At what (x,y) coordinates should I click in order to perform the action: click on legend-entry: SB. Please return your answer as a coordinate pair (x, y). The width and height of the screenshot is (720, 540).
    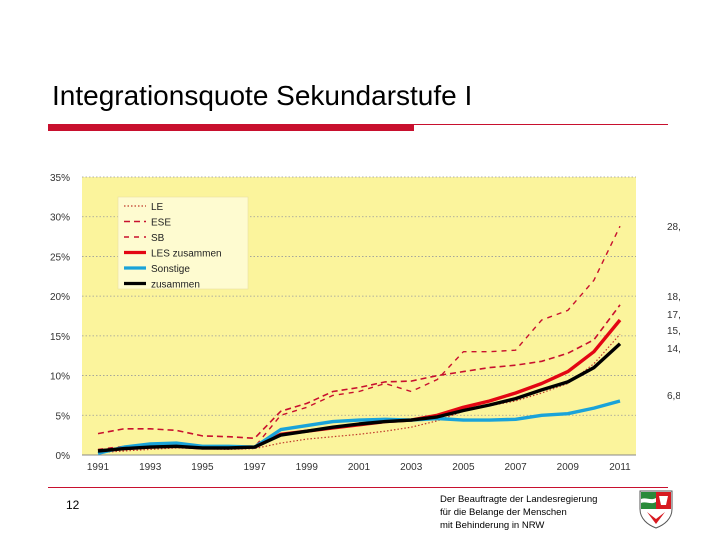
    Looking at the image, I should click on (158, 238).